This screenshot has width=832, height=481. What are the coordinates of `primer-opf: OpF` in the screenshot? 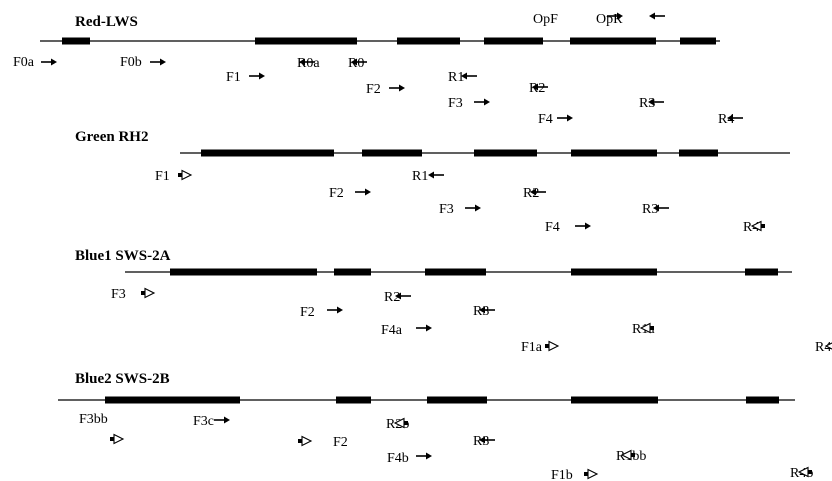 It's located at (578, 19).